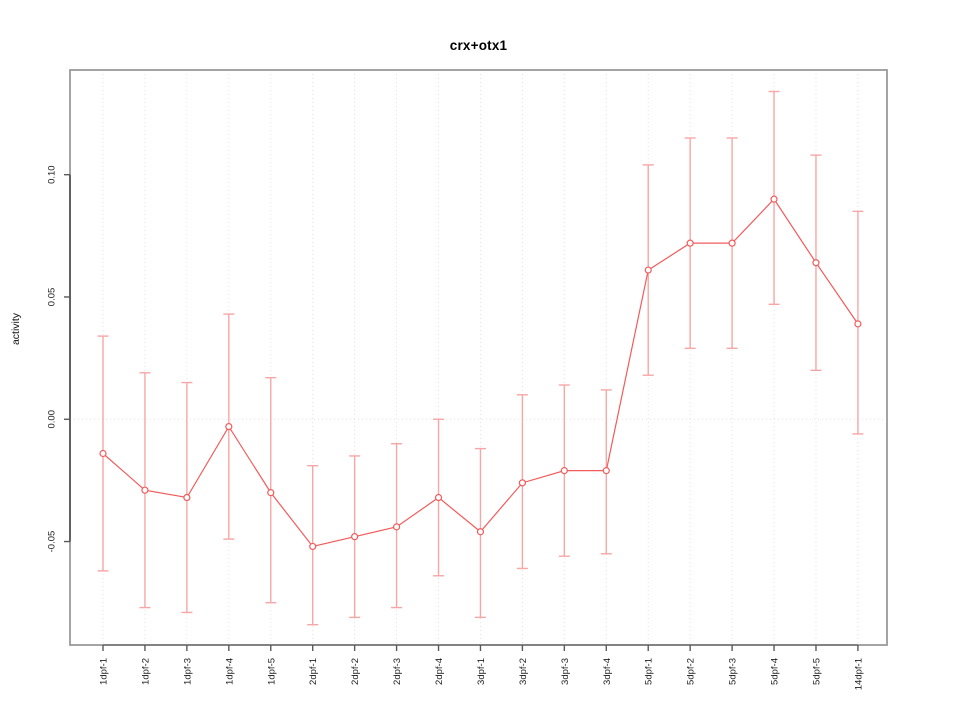 The height and width of the screenshot is (720, 960). What do you see at coordinates (52, 419) in the screenshot?
I see `y-tick-label: 0.00` at bounding box center [52, 419].